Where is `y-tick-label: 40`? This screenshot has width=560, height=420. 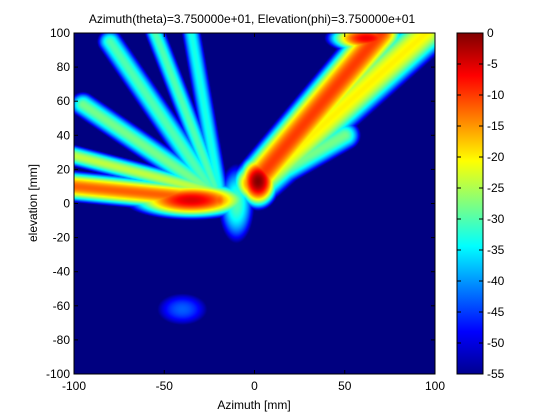
y-tick-label: 40 is located at coordinates (64, 135).